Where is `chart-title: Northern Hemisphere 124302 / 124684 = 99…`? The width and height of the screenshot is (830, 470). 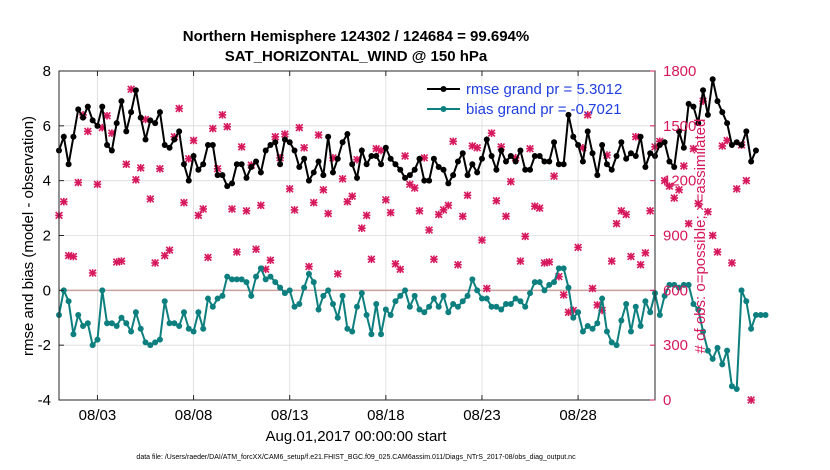
chart-title: Northern Hemisphere 124302 / 124684 = 99… is located at coordinates (356, 36).